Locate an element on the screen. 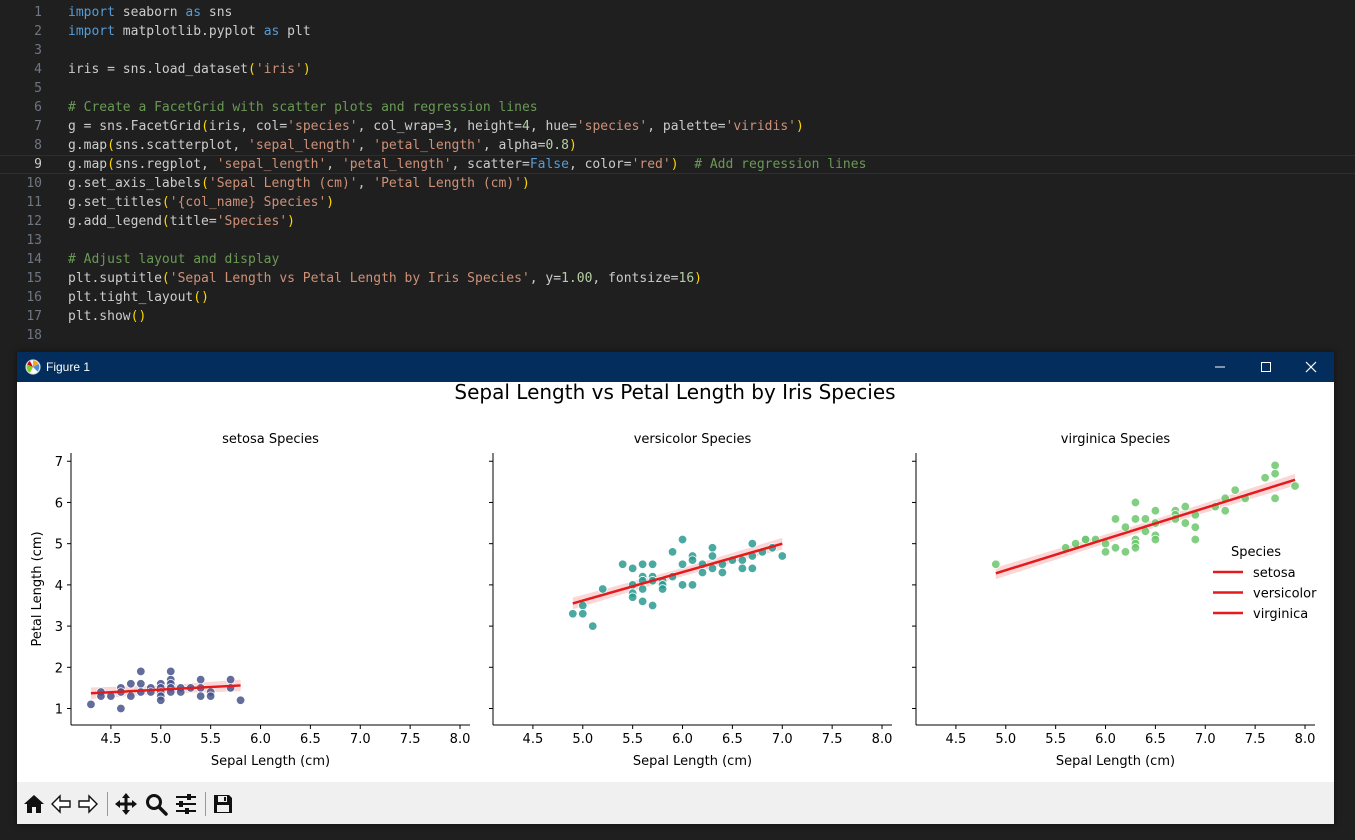 This screenshot has height=840, width=1355. save-button is located at coordinates (223, 804).